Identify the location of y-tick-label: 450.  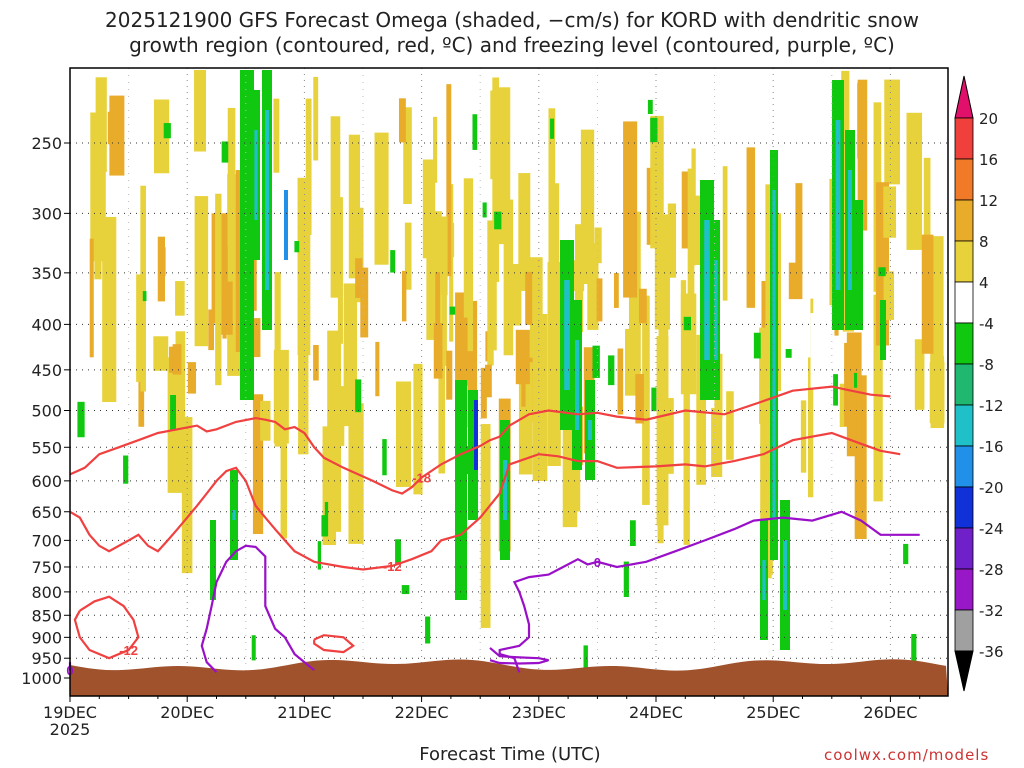
(46, 370).